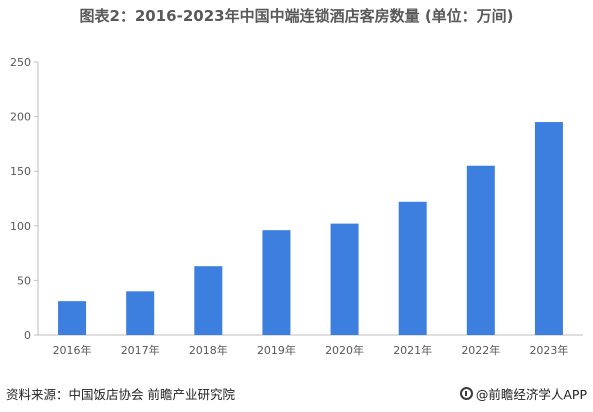 The height and width of the screenshot is (412, 593). What do you see at coordinates (27, 335) in the screenshot?
I see `y-tick-label: 0` at bounding box center [27, 335].